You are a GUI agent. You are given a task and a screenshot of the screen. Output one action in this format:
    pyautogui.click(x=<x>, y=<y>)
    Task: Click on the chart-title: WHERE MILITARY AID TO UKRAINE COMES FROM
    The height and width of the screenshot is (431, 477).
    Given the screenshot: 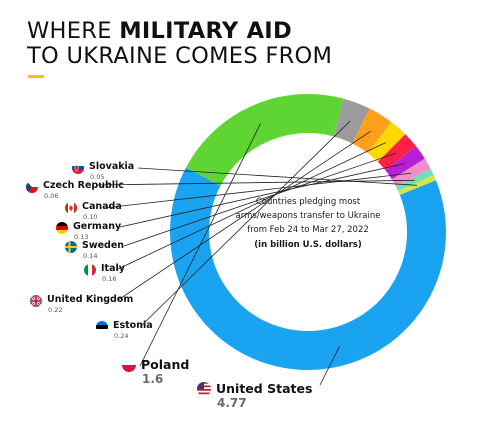 What is the action you would take?
    pyautogui.click(x=179, y=44)
    